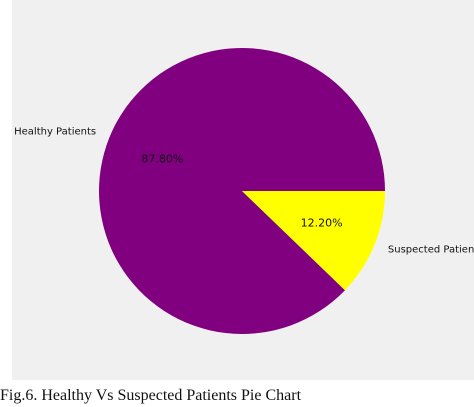 This screenshot has width=474, height=407. What do you see at coordinates (313, 241) in the screenshot?
I see `pie-slice-suspected-patients` at bounding box center [313, 241].